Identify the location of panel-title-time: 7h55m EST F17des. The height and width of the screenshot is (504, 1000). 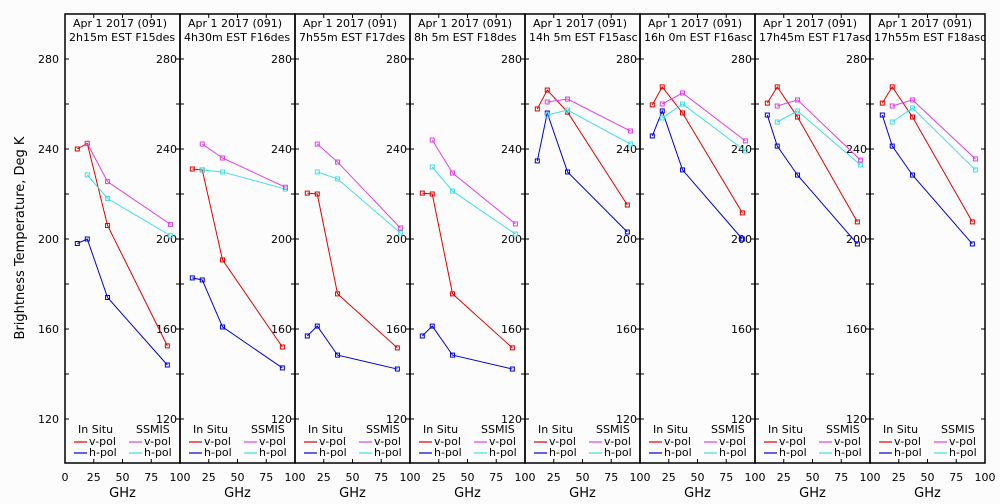
(352, 37).